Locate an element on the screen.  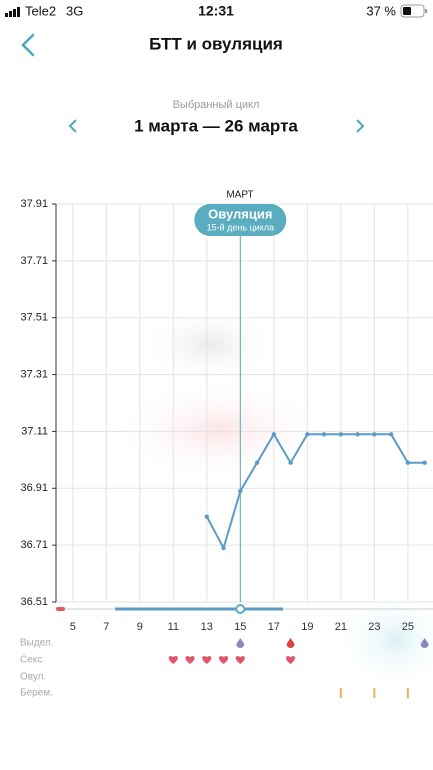
y-tick-label: 37.71 is located at coordinates (34, 261).